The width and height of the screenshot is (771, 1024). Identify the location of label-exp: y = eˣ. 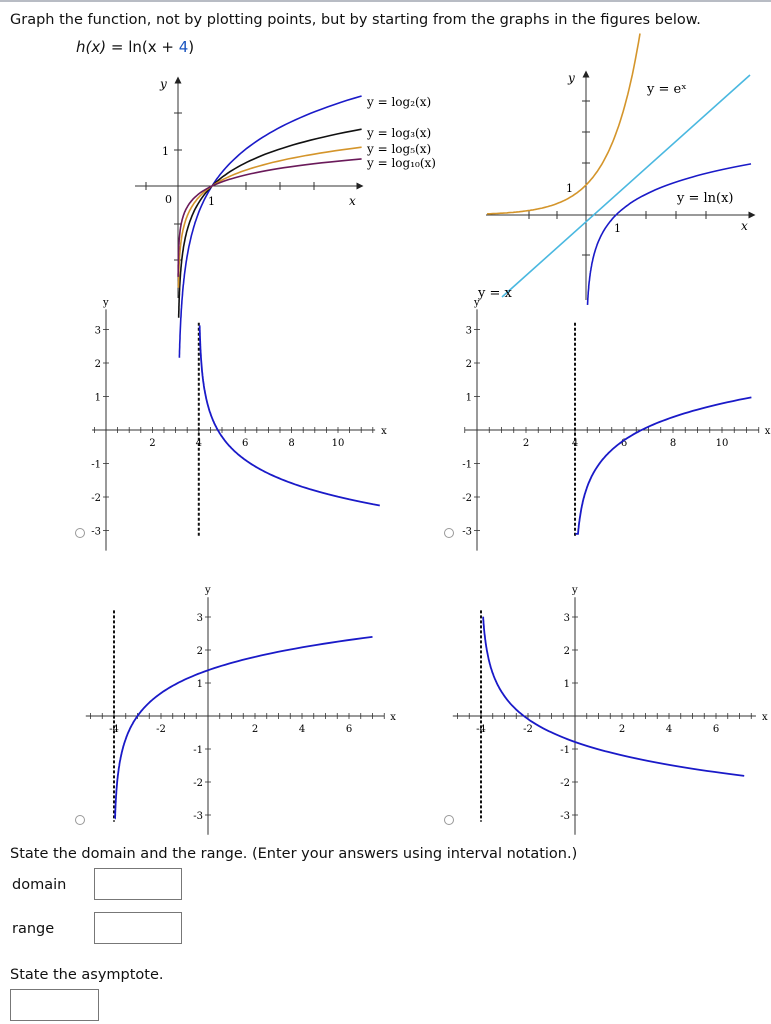
(666, 89).